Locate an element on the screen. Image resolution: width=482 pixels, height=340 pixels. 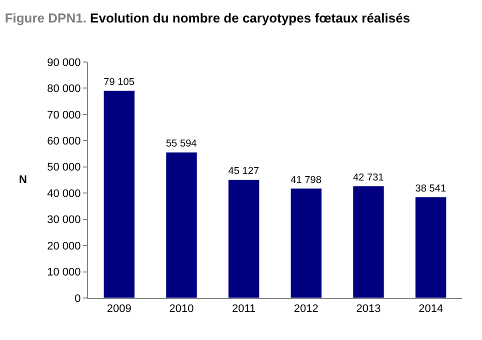
y-tick-label: 10 000 is located at coordinates (64, 272).